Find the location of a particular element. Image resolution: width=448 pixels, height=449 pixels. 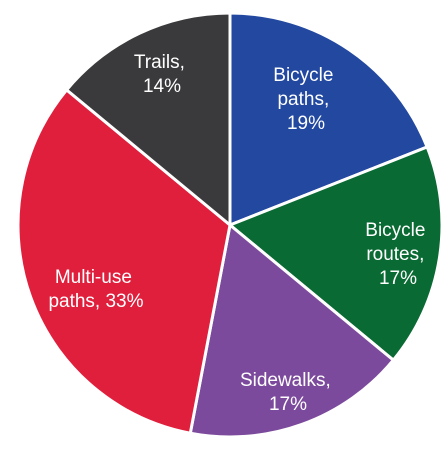

label-line: Trails, is located at coordinates (162, 62).